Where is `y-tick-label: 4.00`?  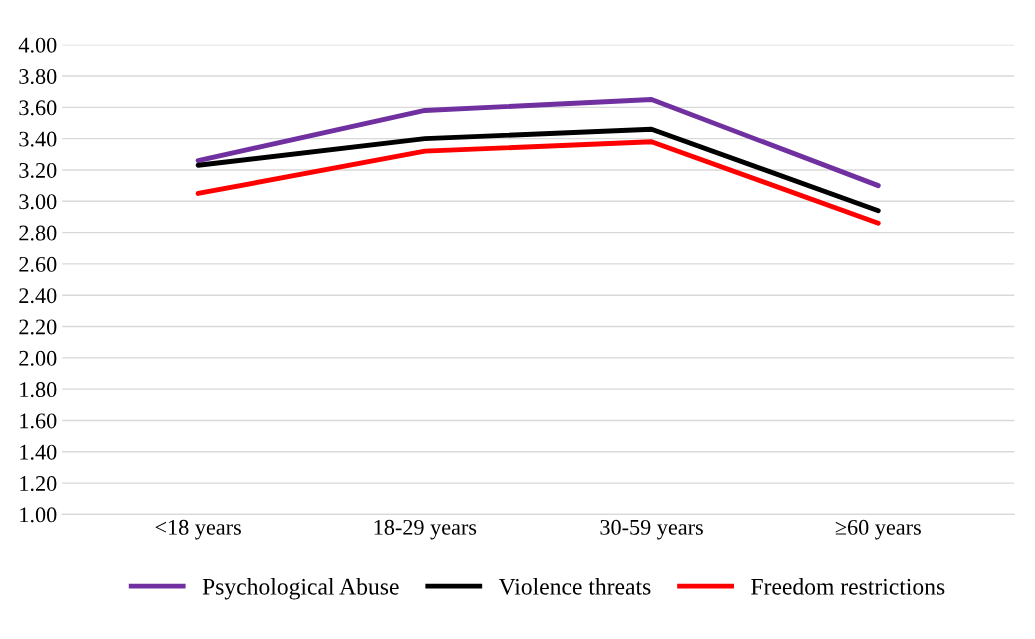 y-tick-label: 4.00 is located at coordinates (37, 45).